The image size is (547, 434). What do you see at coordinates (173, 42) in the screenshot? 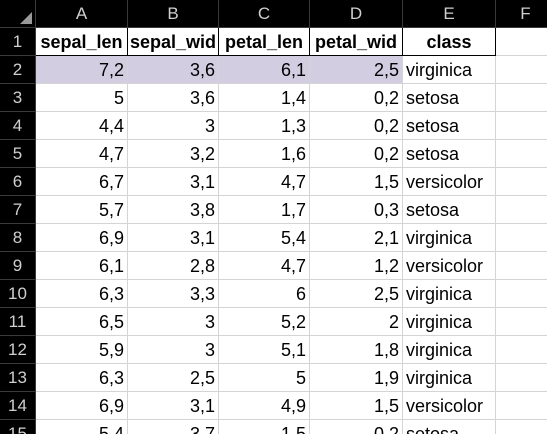
I see `header-cell-sepal-wid: sepal_wid` at bounding box center [173, 42].